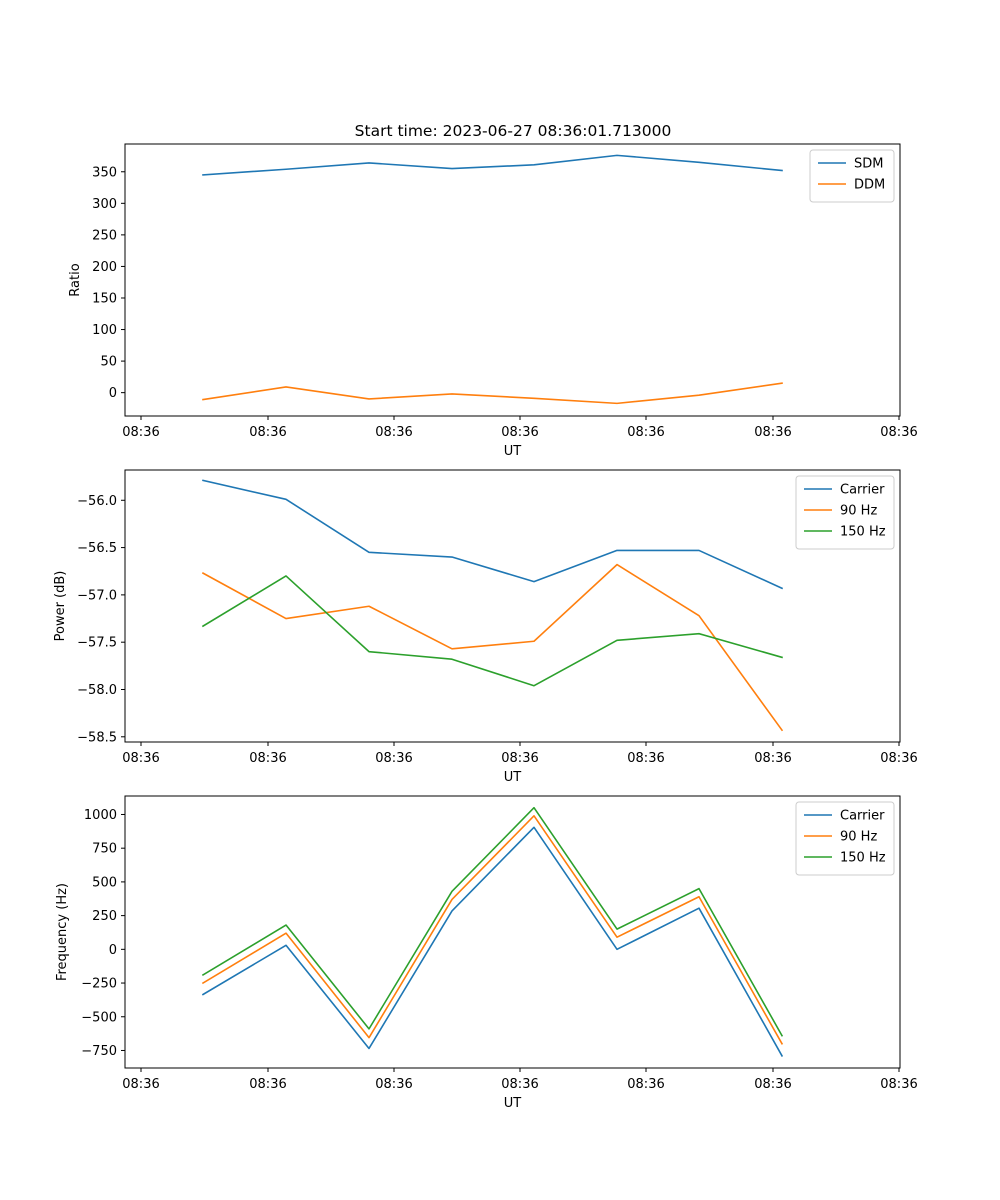 The height and width of the screenshot is (1200, 1000). I want to click on x-tick-label-3-7: 08:36, so click(898, 1084).